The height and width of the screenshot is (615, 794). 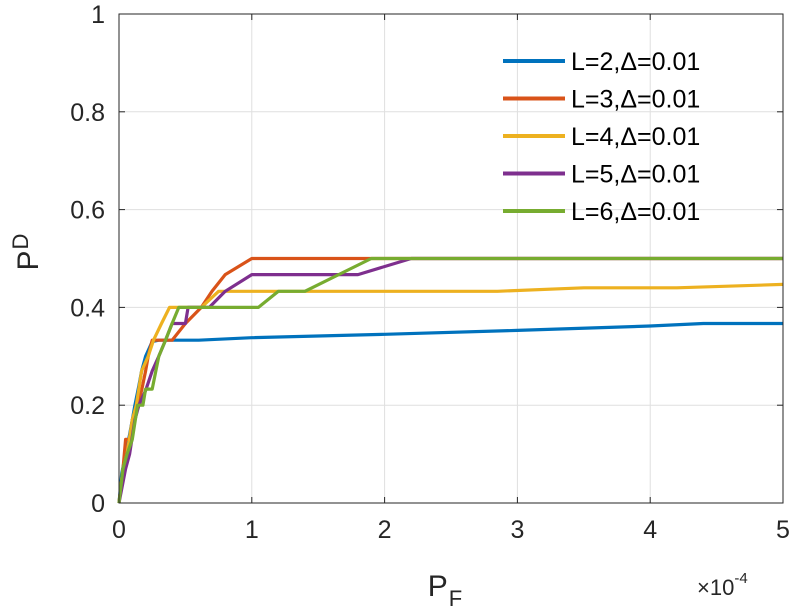 I want to click on y-tick-label: 0.8, so click(x=87, y=113).